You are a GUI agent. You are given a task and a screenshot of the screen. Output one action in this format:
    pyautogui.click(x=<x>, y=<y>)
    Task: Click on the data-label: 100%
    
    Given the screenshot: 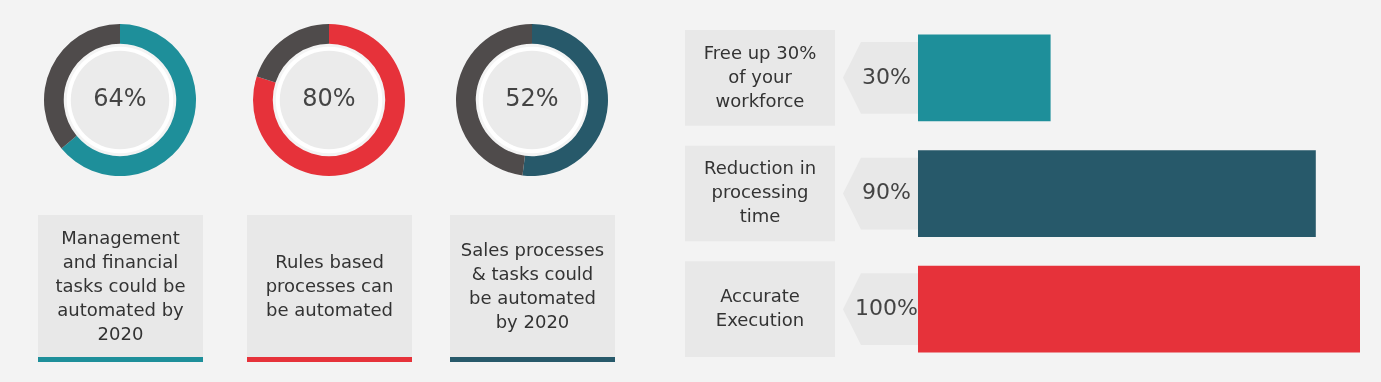 What is the action you would take?
    pyautogui.click(x=886, y=307)
    